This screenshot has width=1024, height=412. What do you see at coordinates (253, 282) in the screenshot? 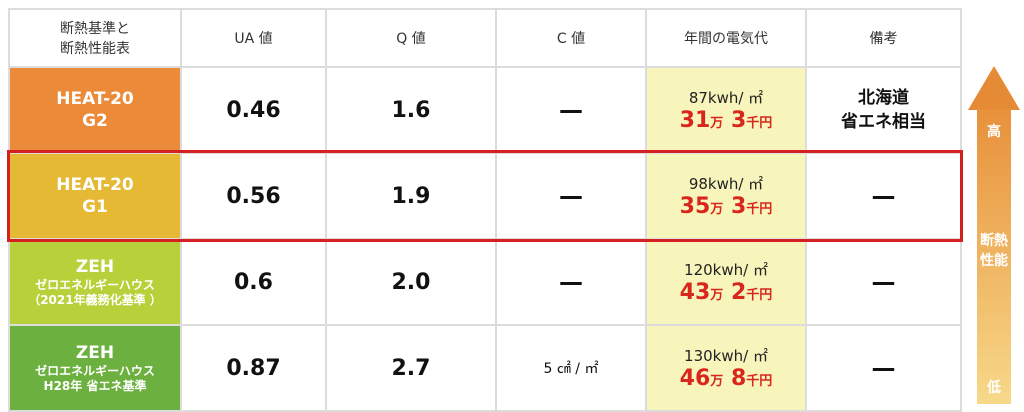
I see `ua-value: 0.6` at bounding box center [253, 282].